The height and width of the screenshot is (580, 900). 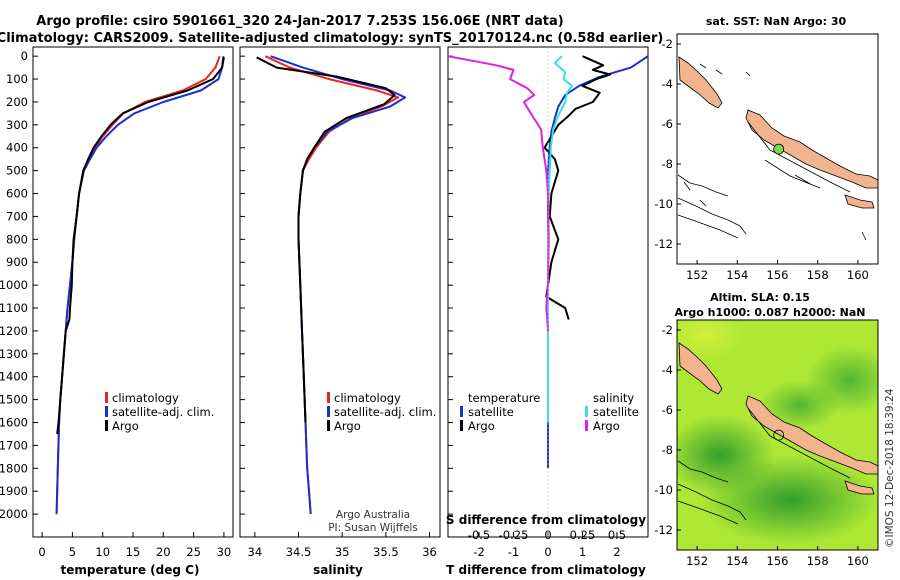 What do you see at coordinates (711, 340) in the screenshot?
I see `sla-high-north` at bounding box center [711, 340].